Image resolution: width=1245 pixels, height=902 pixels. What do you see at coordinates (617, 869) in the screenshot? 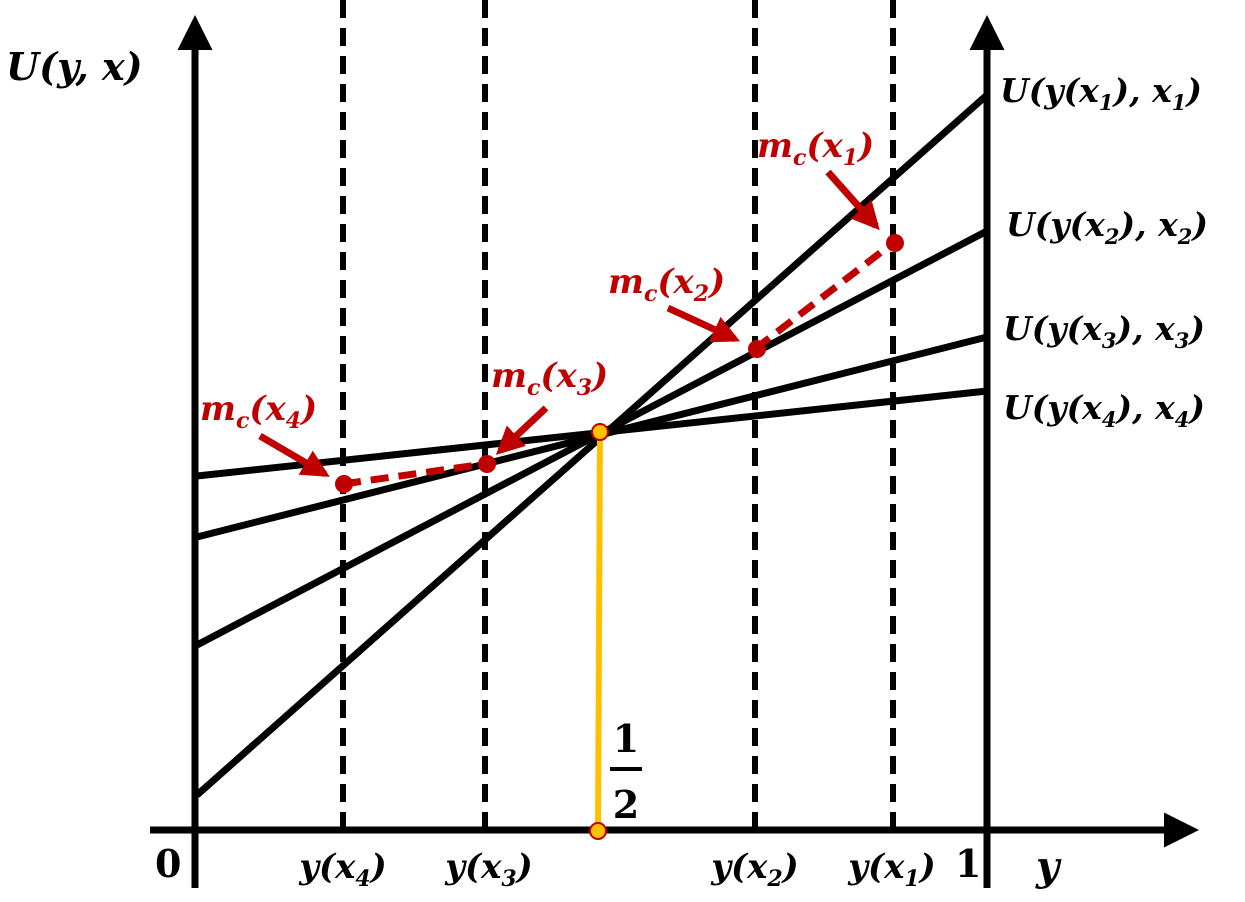
I see `x-tick-labels: y(x4) y(x3) y(x2) y(x1)` at bounding box center [617, 869].